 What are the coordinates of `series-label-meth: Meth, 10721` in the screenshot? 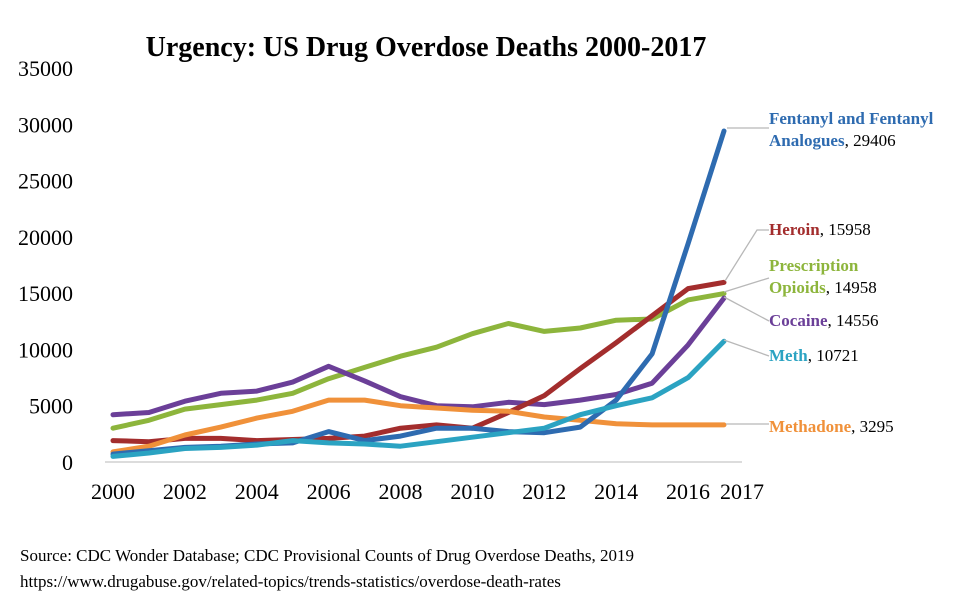 It's located at (814, 355).